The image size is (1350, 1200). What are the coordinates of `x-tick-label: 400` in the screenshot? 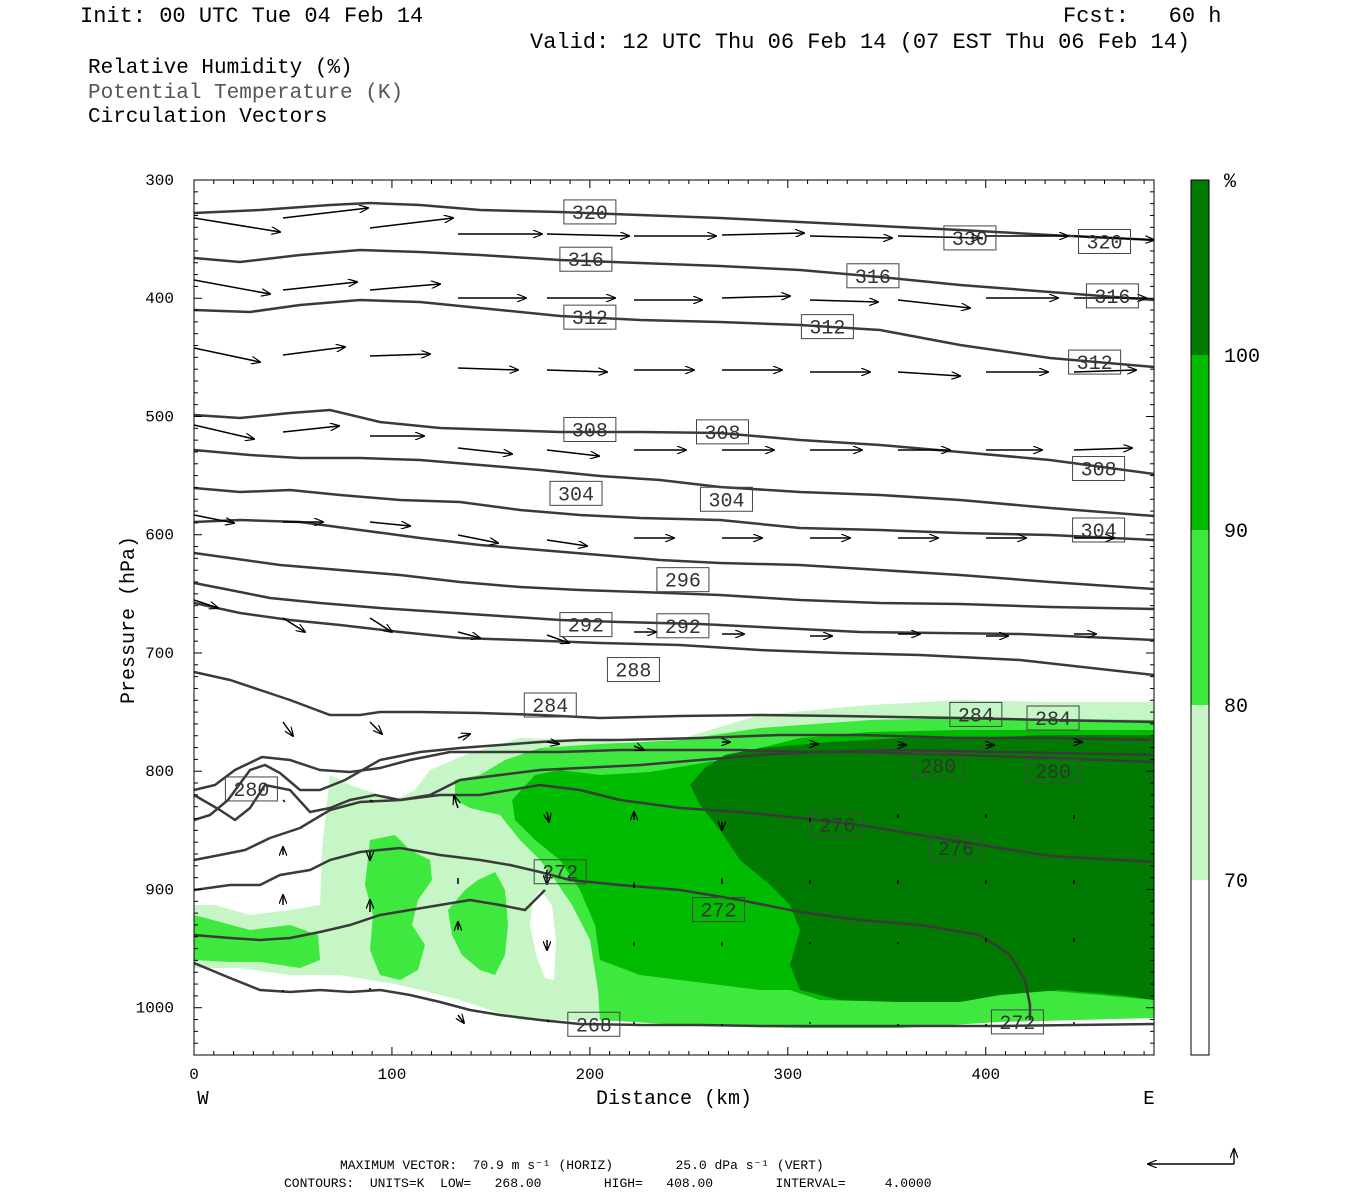 It's located at (985, 1075).